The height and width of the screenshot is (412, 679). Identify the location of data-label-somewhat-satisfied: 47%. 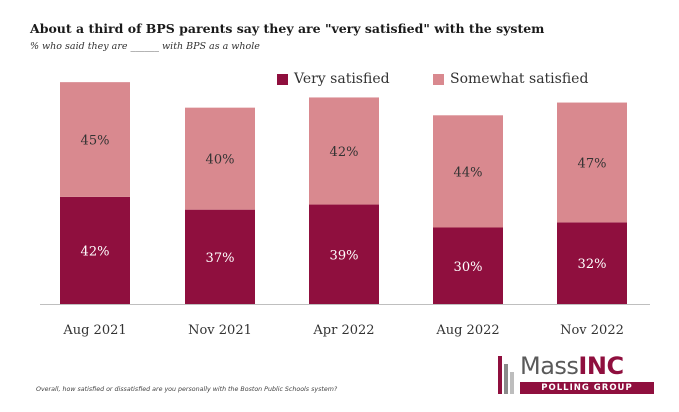
(592, 163).